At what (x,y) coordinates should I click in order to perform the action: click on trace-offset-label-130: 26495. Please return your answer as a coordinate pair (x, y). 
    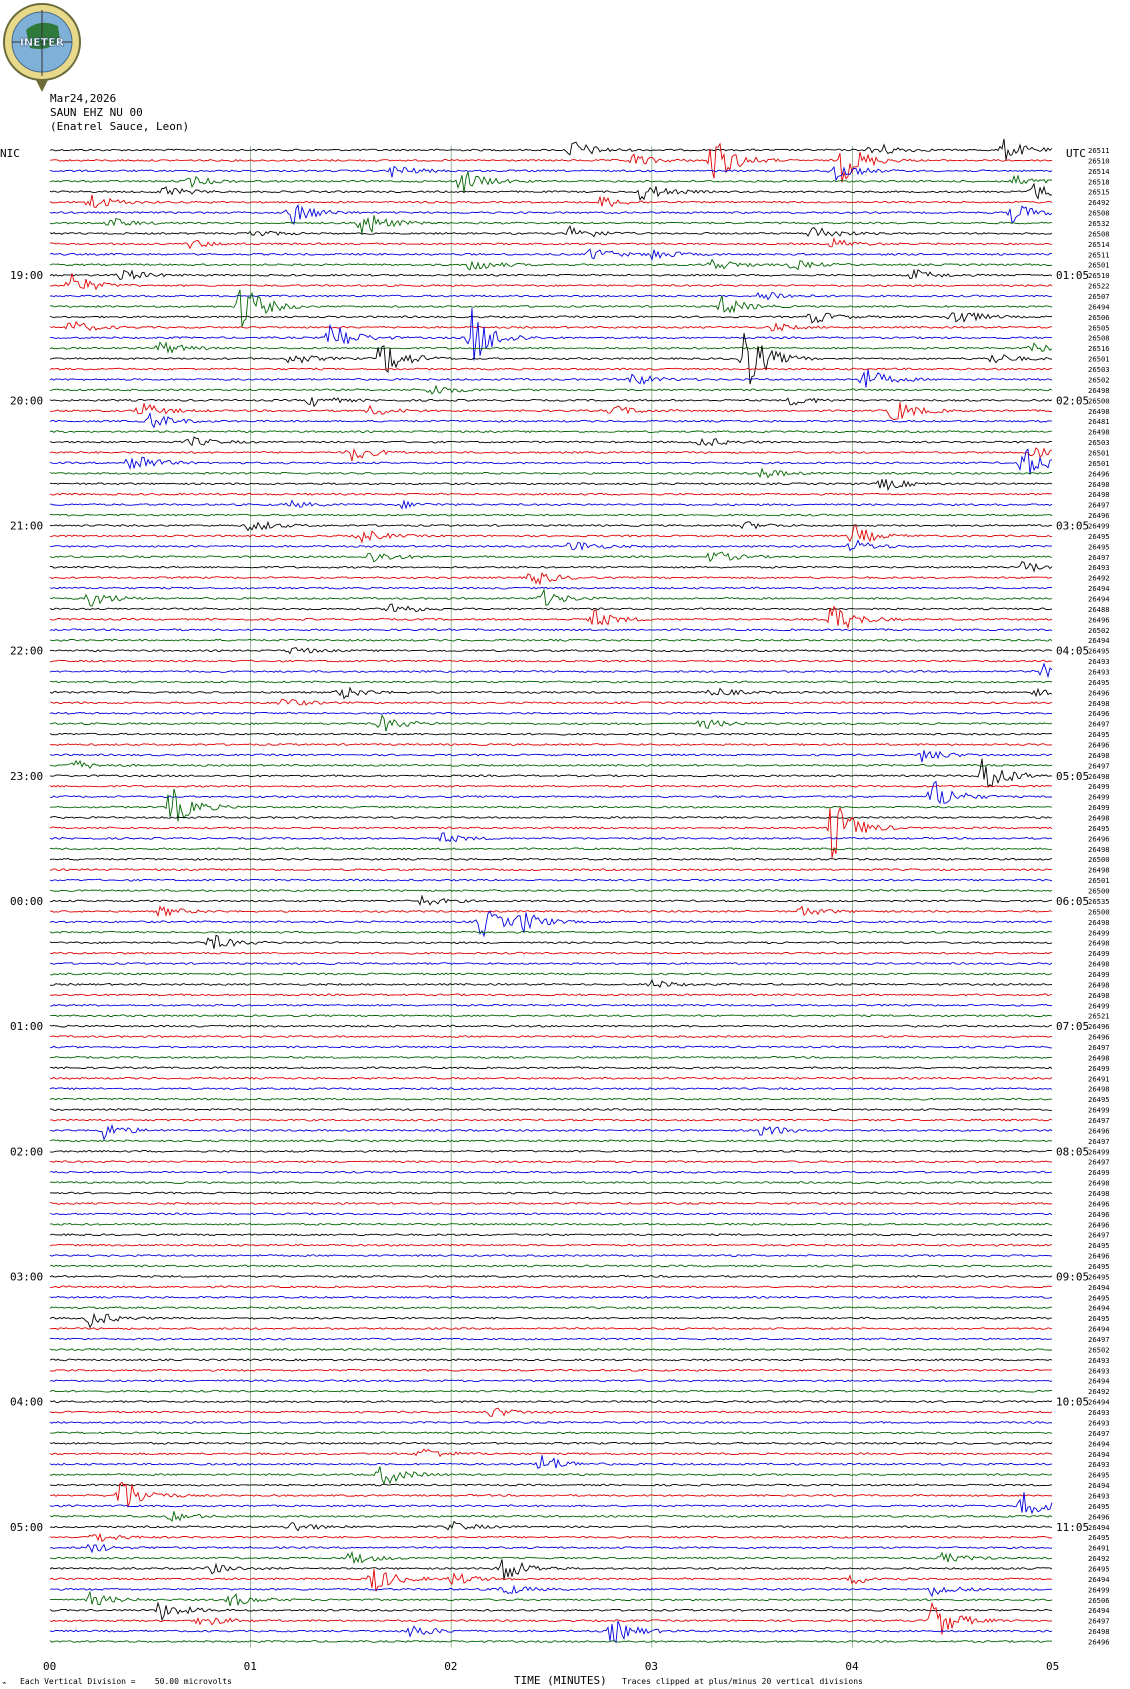
    Looking at the image, I should click on (1099, 1506).